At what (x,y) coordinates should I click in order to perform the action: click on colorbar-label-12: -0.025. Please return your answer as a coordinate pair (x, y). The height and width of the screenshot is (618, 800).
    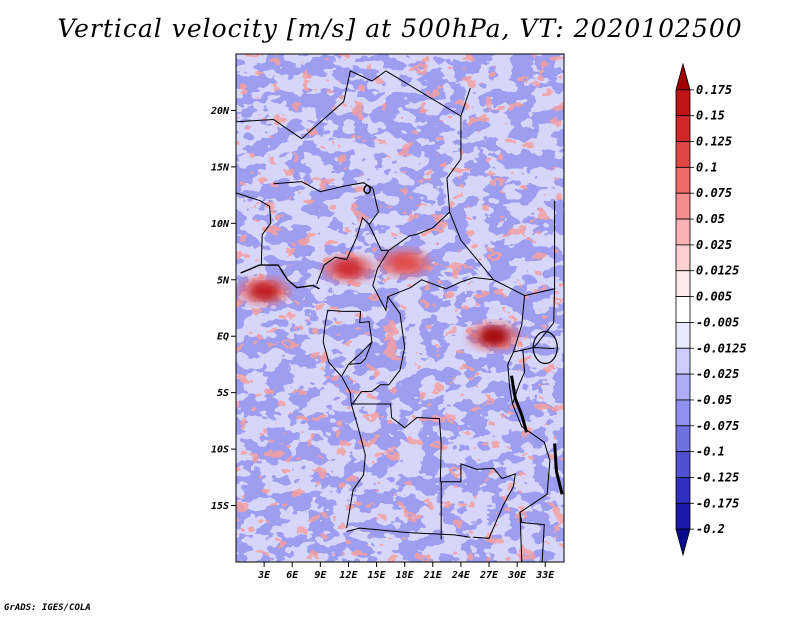
    Looking at the image, I should click on (717, 374).